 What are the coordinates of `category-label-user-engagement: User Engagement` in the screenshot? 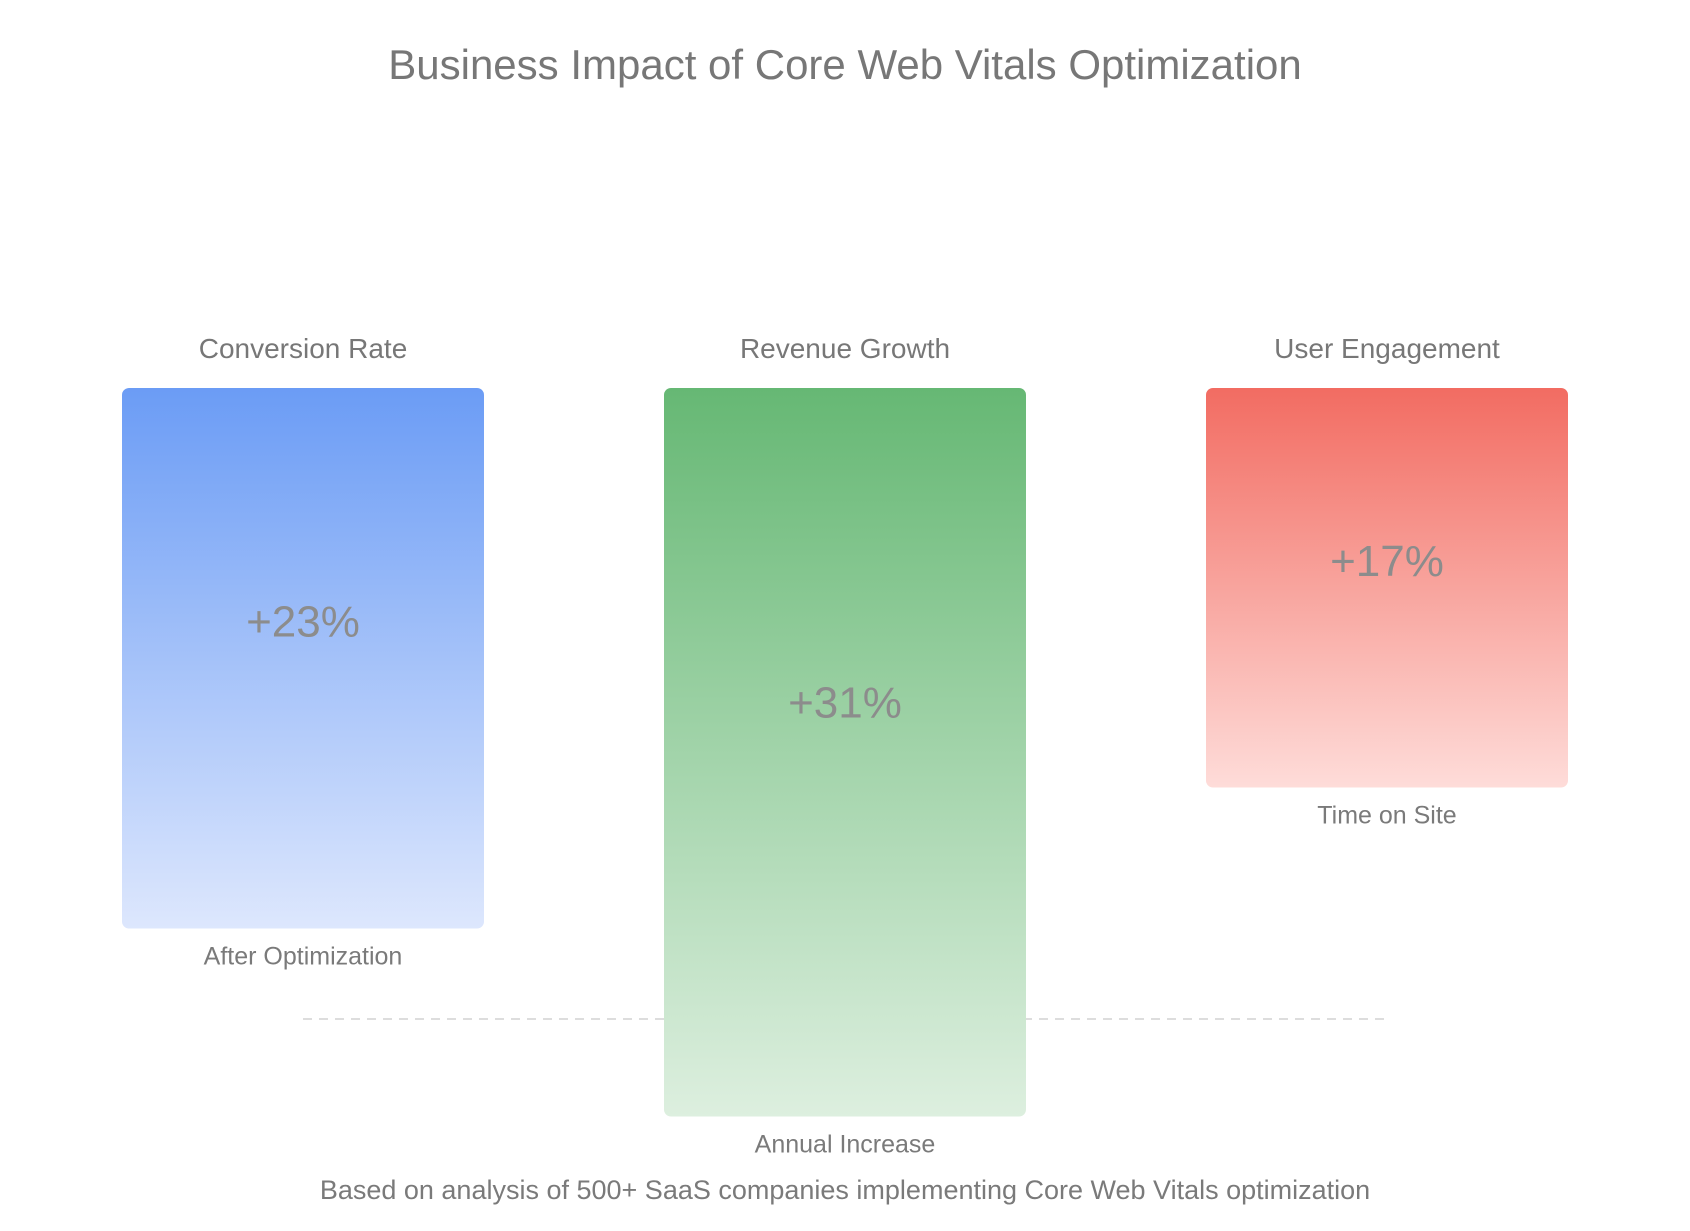 It's located at (1387, 348).